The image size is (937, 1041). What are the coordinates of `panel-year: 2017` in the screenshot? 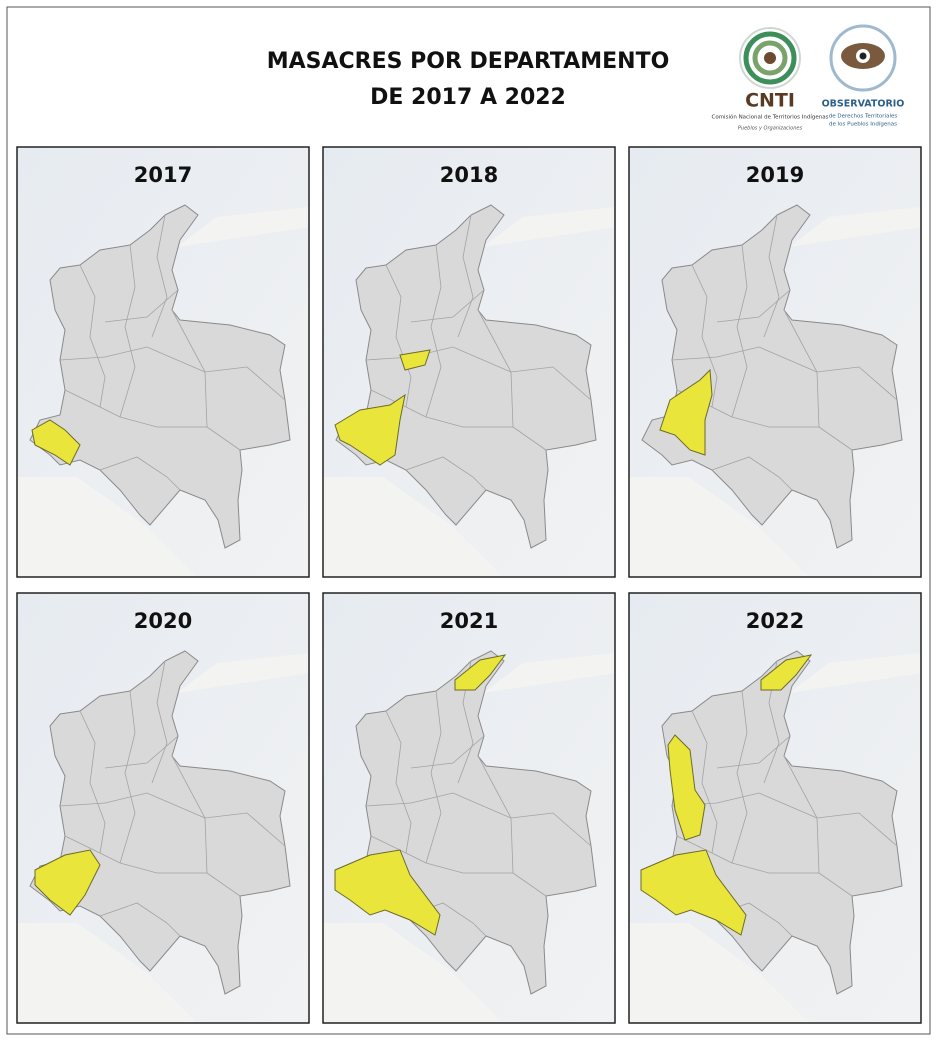 It's located at (163, 175).